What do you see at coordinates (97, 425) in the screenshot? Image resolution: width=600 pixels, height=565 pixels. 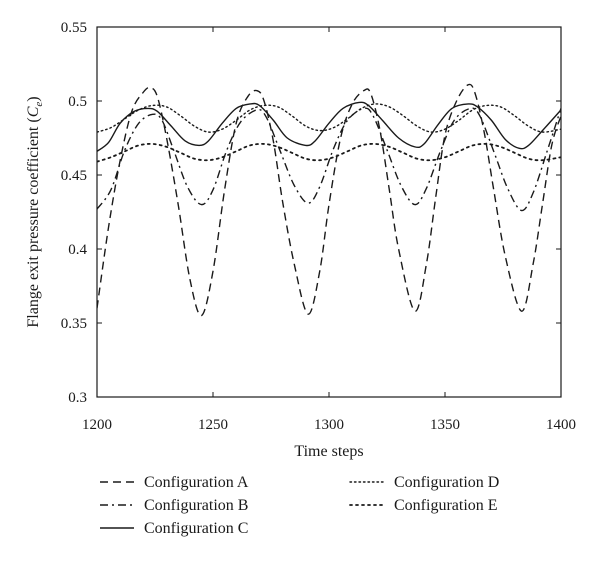 I see `x-tick-label: 1200` at bounding box center [97, 425].